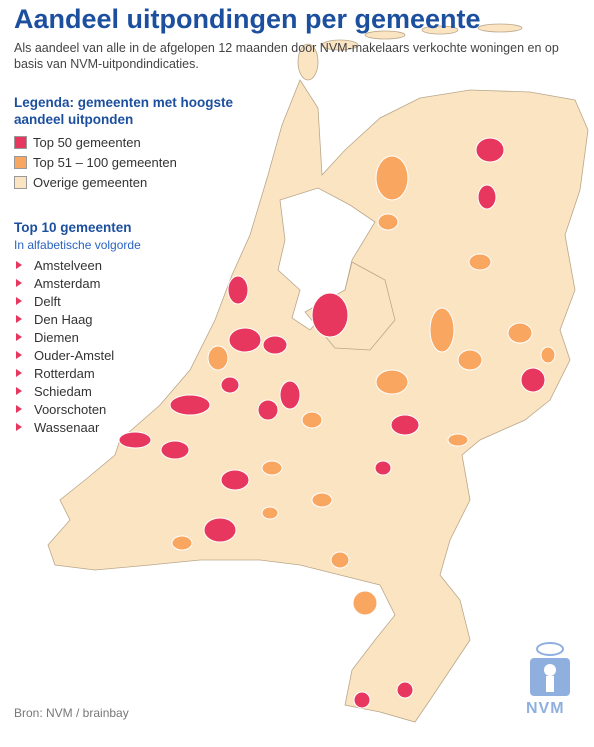 This screenshot has height=747, width=594. Describe the element at coordinates (64, 301) in the screenshot. I see `top10-item: Delft` at that location.